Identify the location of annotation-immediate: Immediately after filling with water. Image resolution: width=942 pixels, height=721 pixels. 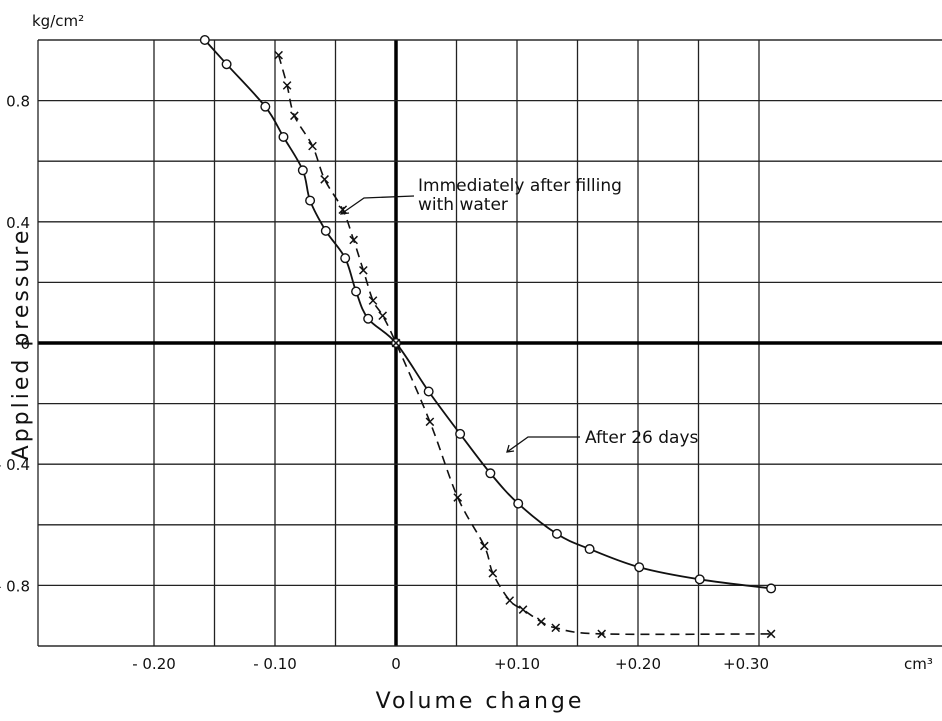
(480, 195).